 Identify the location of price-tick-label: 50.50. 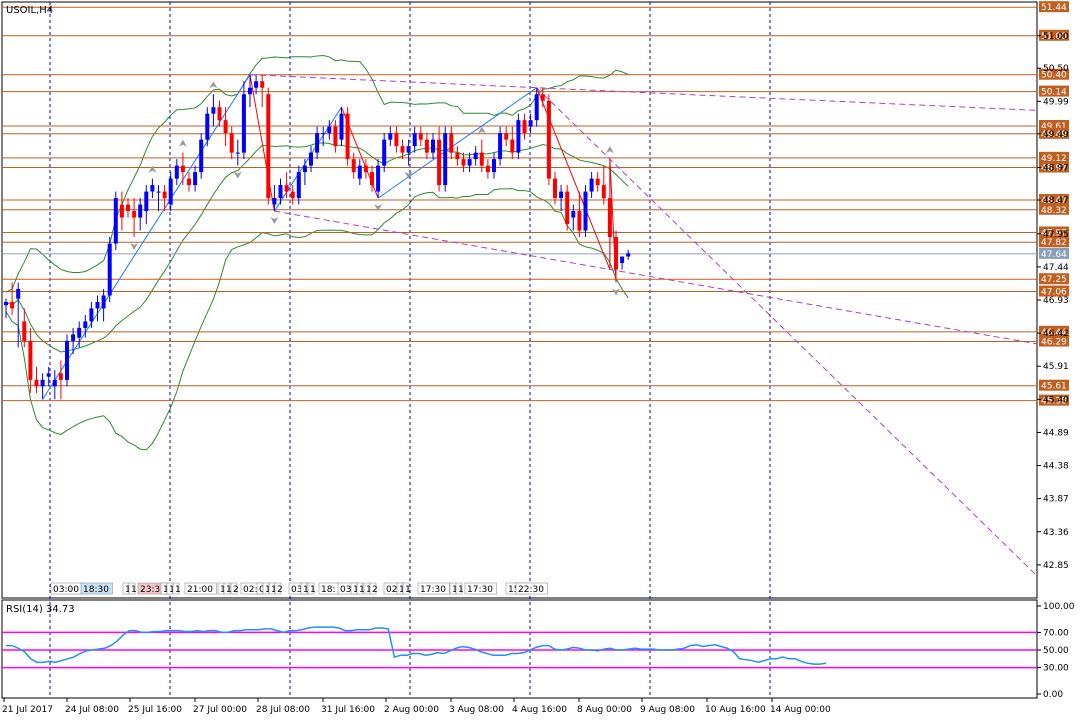
(1056, 69).